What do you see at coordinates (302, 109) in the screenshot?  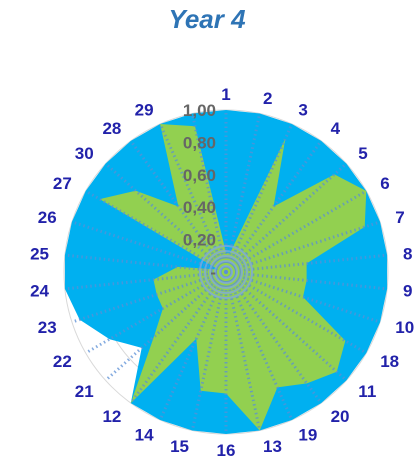 I see `category-label: 3` at bounding box center [302, 109].